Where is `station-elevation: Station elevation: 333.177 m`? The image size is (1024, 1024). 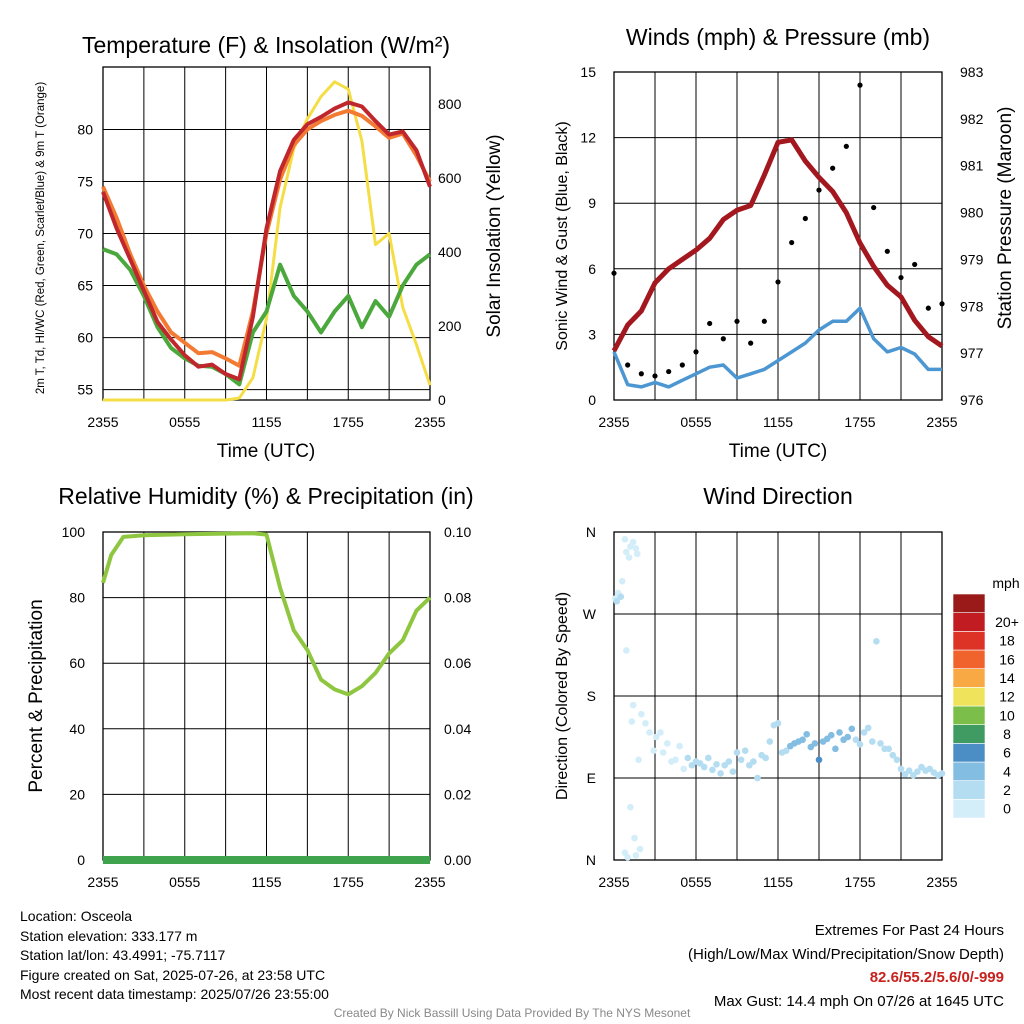
station-elevation: Station elevation: 333.177 m is located at coordinates (109, 935).